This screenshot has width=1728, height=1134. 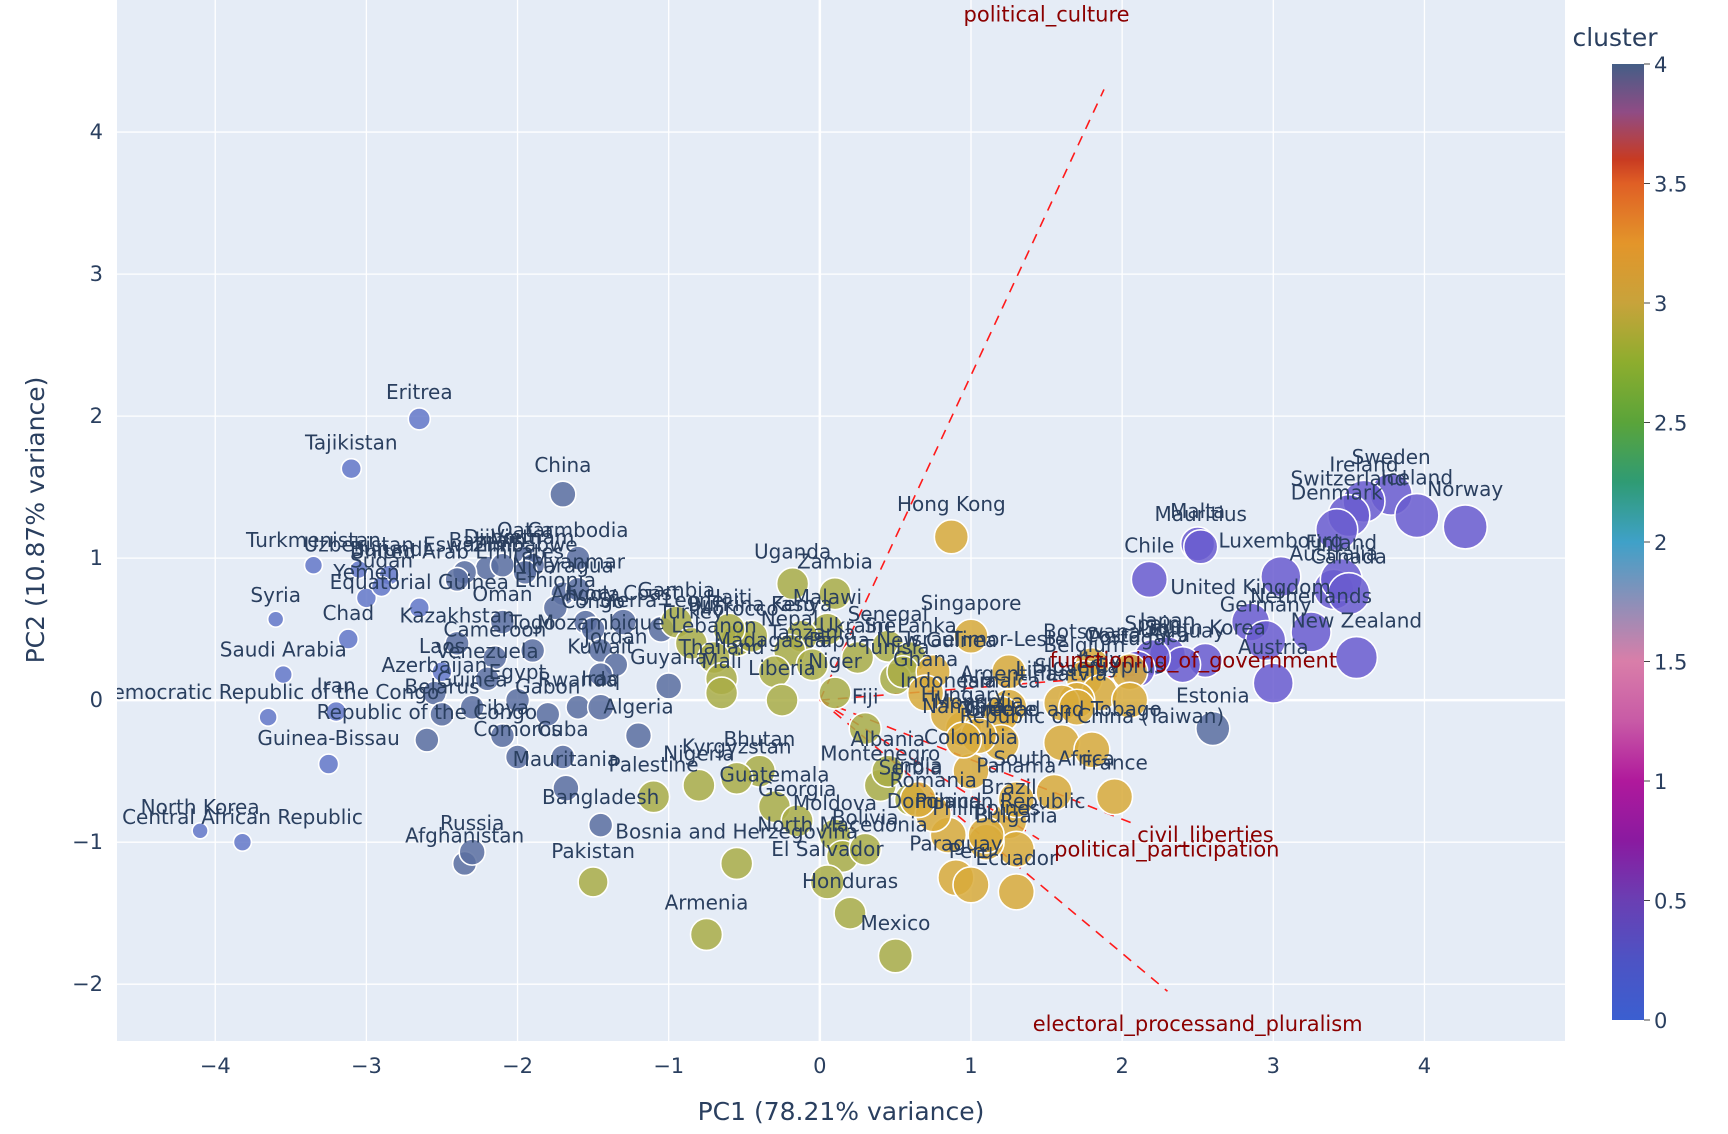 What do you see at coordinates (1121, 1066) in the screenshot?
I see `x-tick-label: 2` at bounding box center [1121, 1066].